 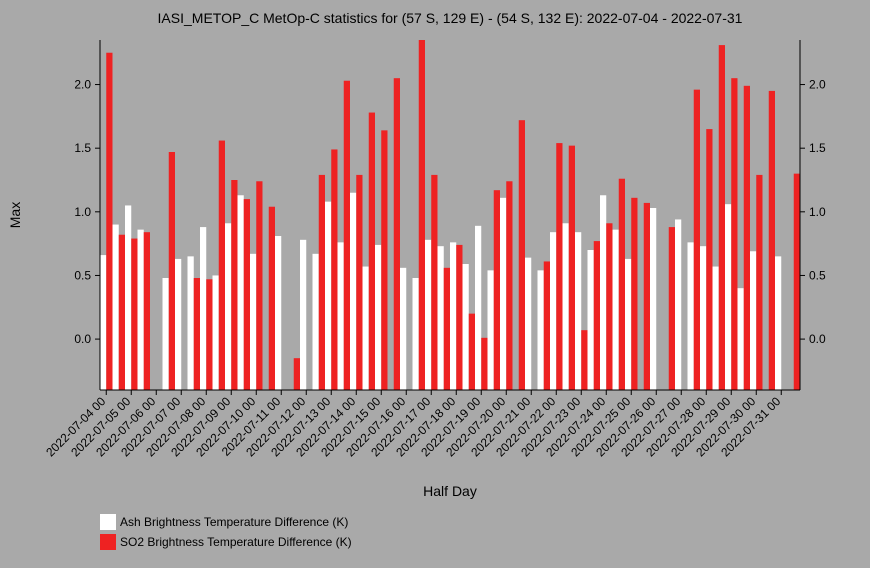 What do you see at coordinates (82, 212) in the screenshot?
I see `y-tick-label-left: 1.0` at bounding box center [82, 212].